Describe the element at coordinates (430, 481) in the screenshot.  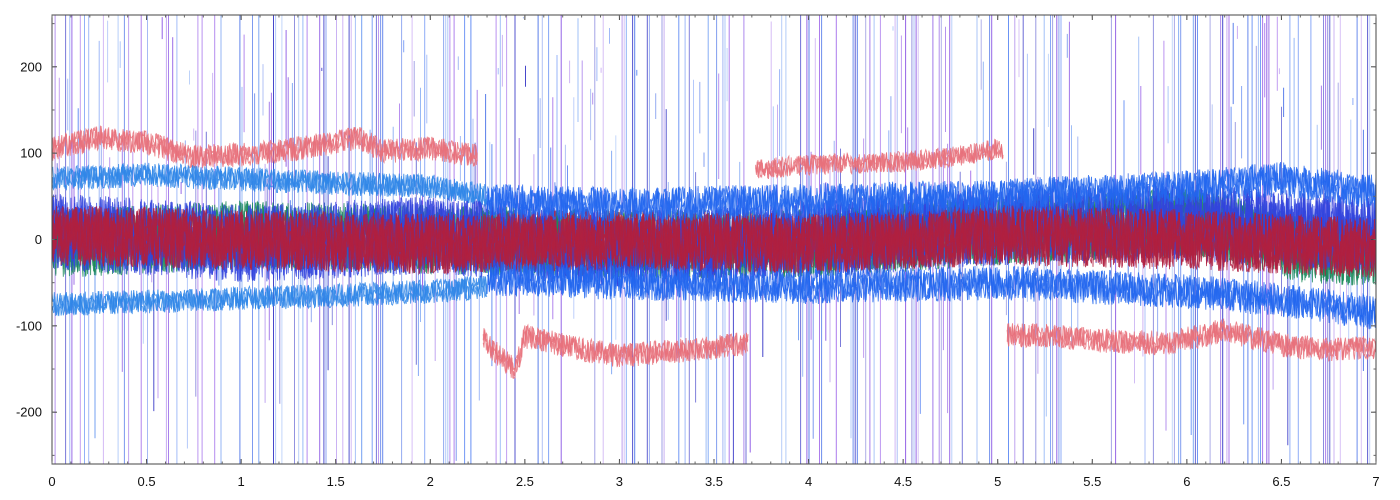
I see `x-tick-label: 2` at that location.